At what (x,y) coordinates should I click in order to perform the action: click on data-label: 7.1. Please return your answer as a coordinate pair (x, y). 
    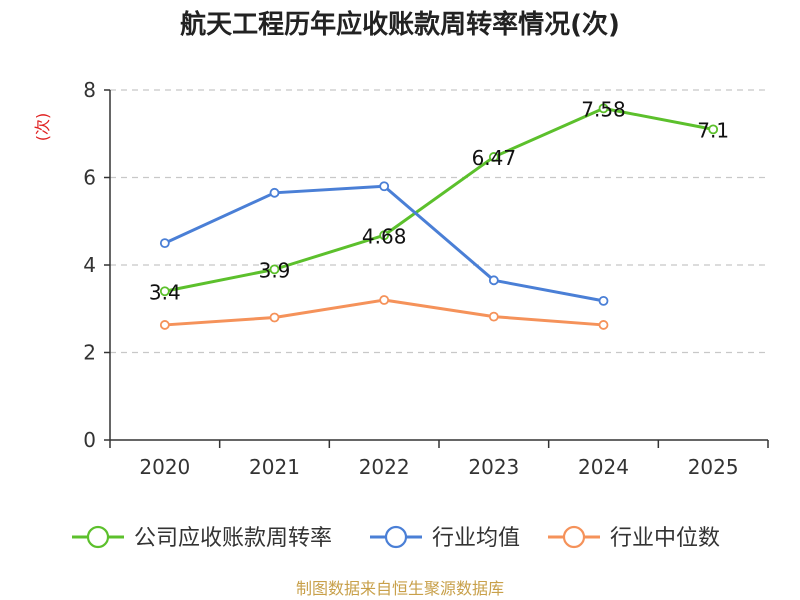
    Looking at the image, I should click on (713, 130).